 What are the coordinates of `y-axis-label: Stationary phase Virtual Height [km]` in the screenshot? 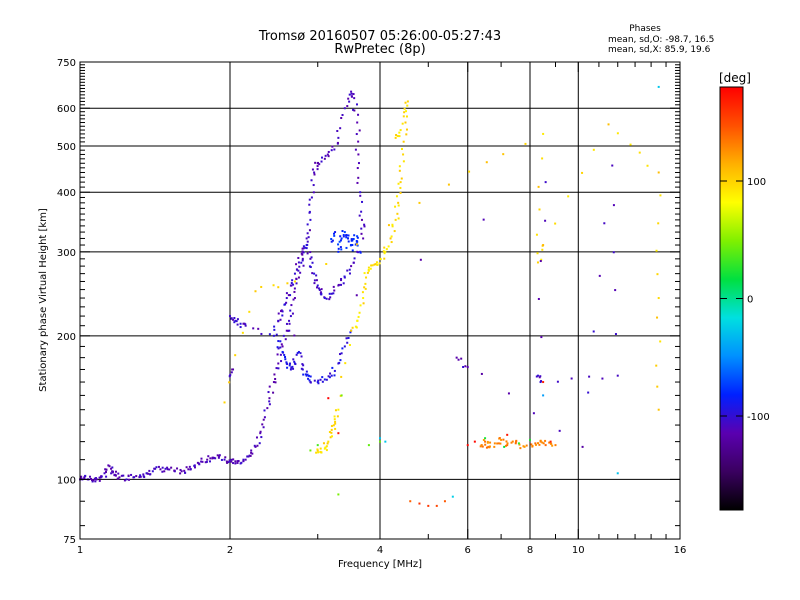 It's located at (43, 300).